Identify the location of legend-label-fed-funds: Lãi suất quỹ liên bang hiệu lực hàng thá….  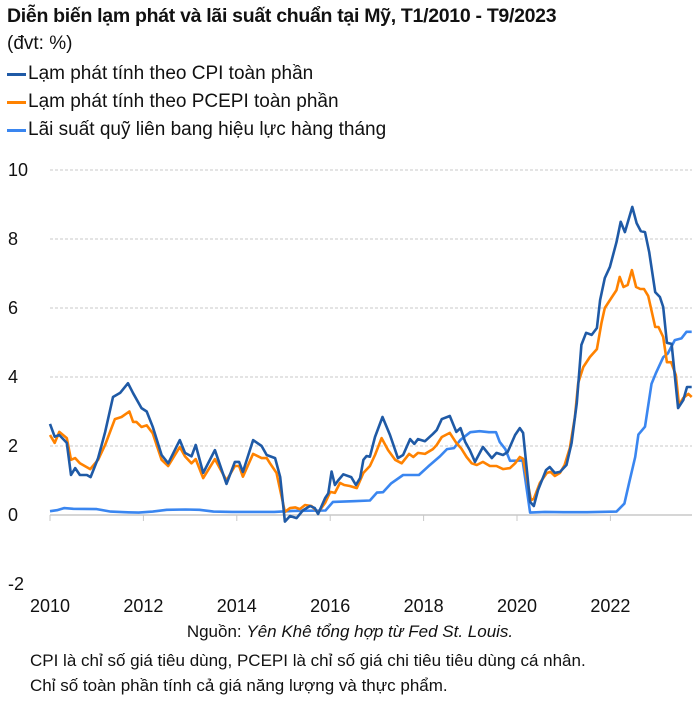
(207, 129).